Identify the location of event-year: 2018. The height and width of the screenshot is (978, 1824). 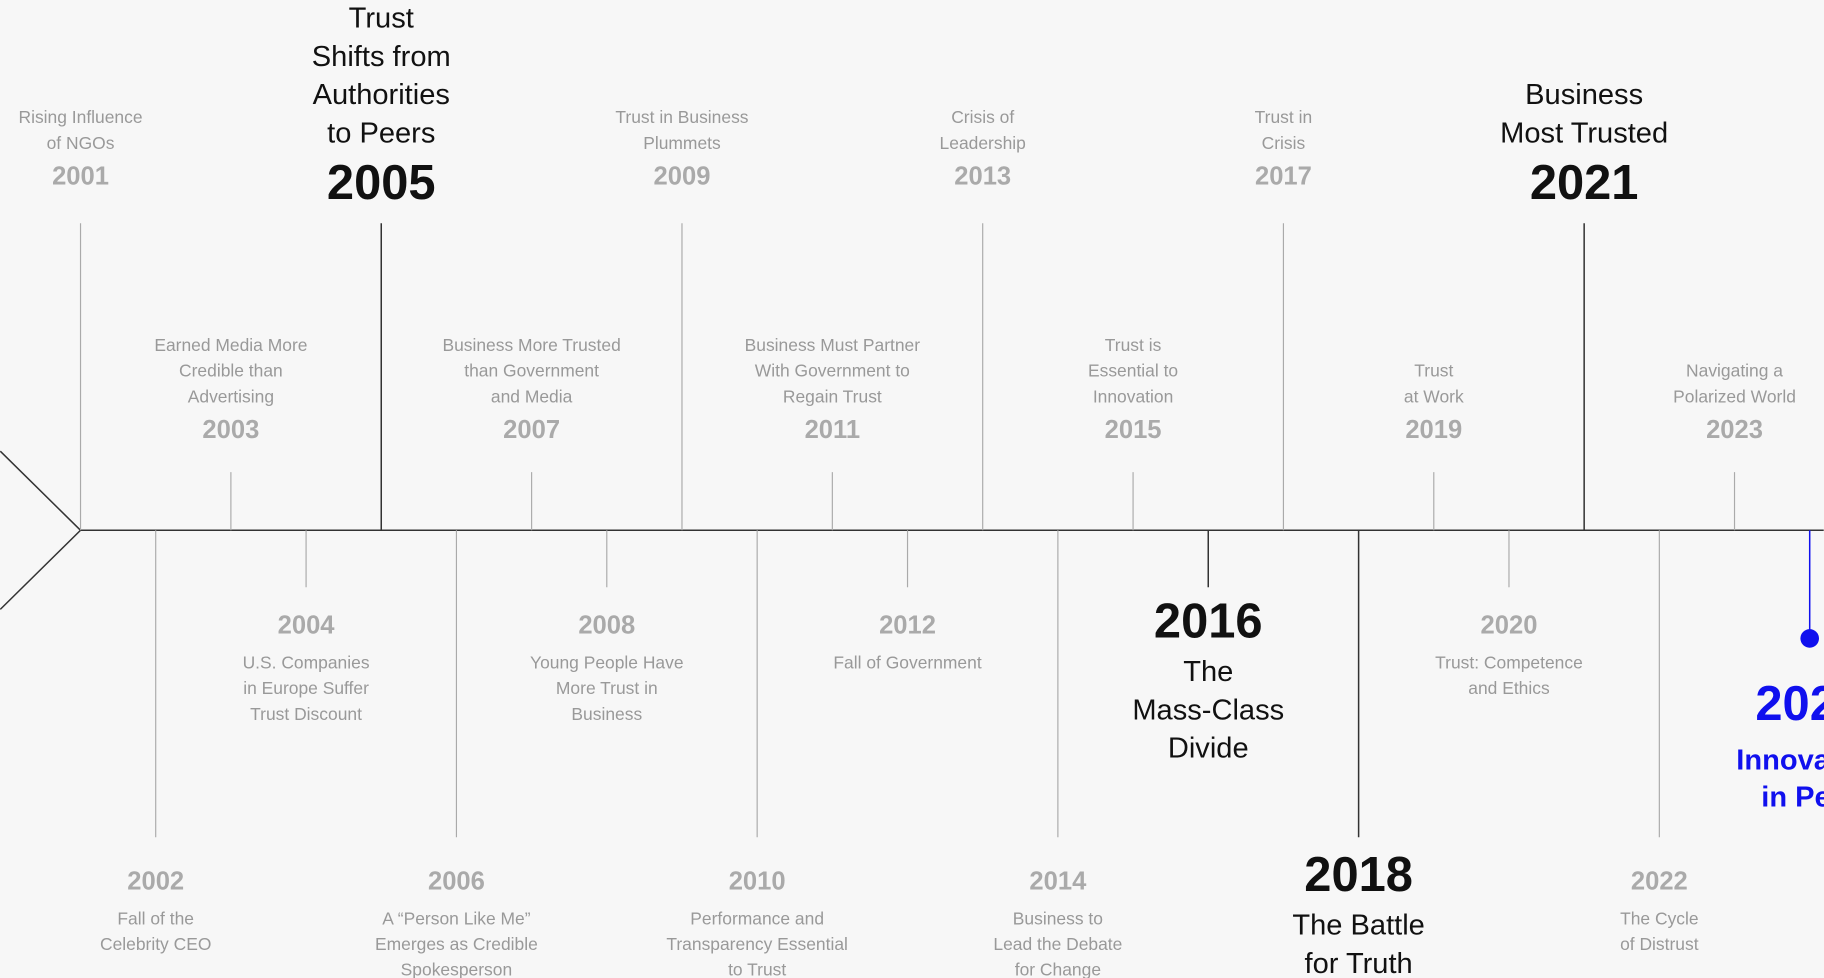
(1358, 875).